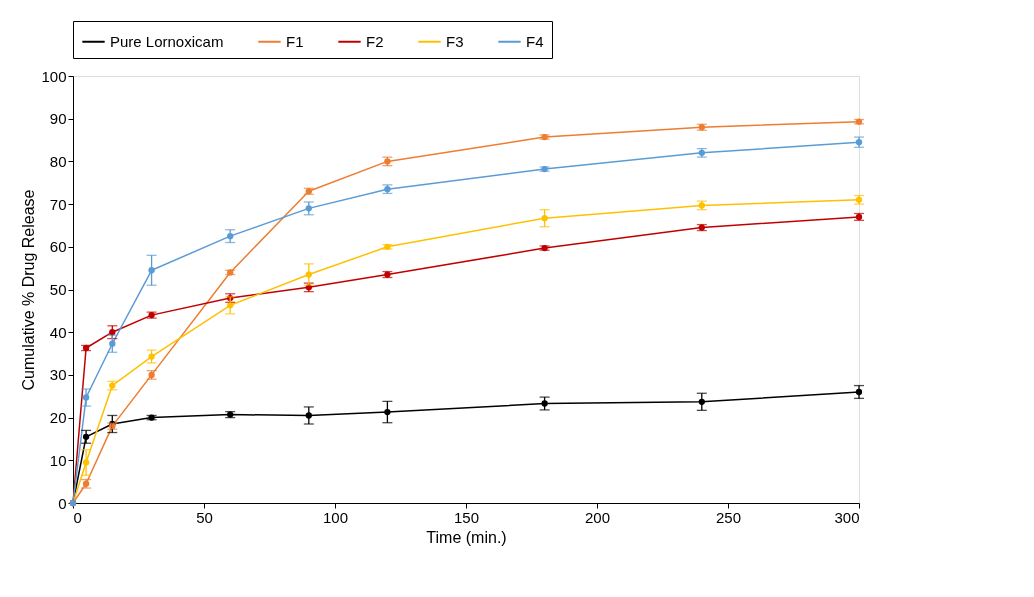 Image resolution: width=1034 pixels, height=597 pixels. I want to click on y-tick-label: 90, so click(58, 119).